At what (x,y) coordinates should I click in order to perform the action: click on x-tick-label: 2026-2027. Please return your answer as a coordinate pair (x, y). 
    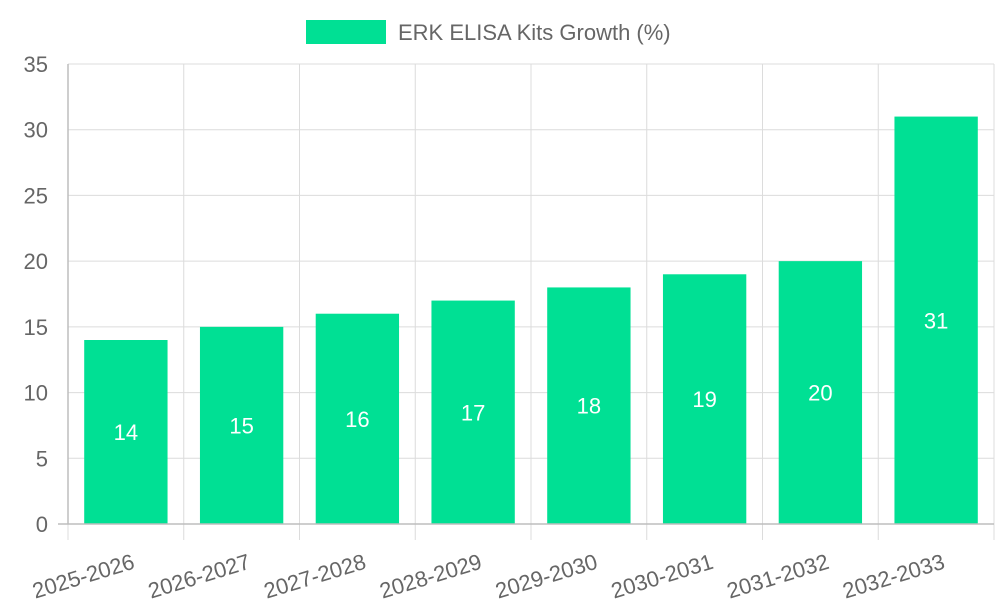
    Looking at the image, I should click on (199, 574).